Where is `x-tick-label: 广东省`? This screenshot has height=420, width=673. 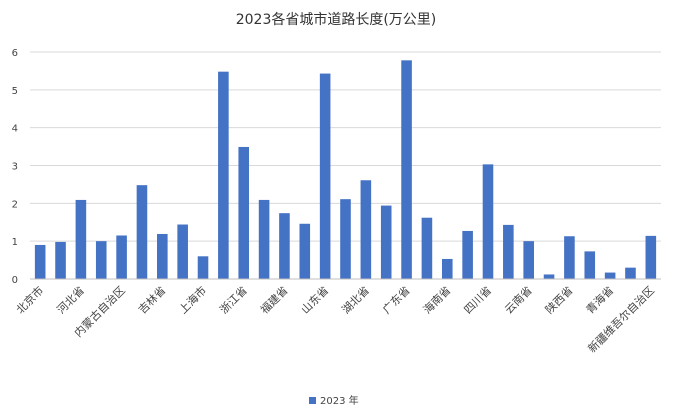
x-tick-label: 广东省 is located at coordinates (396, 300).